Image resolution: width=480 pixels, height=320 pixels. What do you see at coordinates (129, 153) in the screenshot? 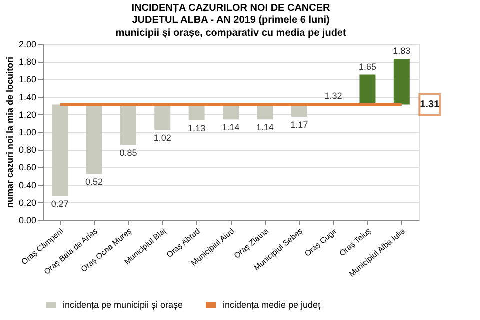
I see `data-label: 0.85` at bounding box center [129, 153].